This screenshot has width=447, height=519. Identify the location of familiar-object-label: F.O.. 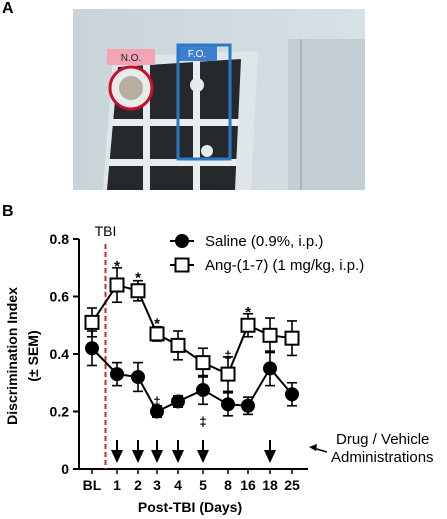
(197, 54).